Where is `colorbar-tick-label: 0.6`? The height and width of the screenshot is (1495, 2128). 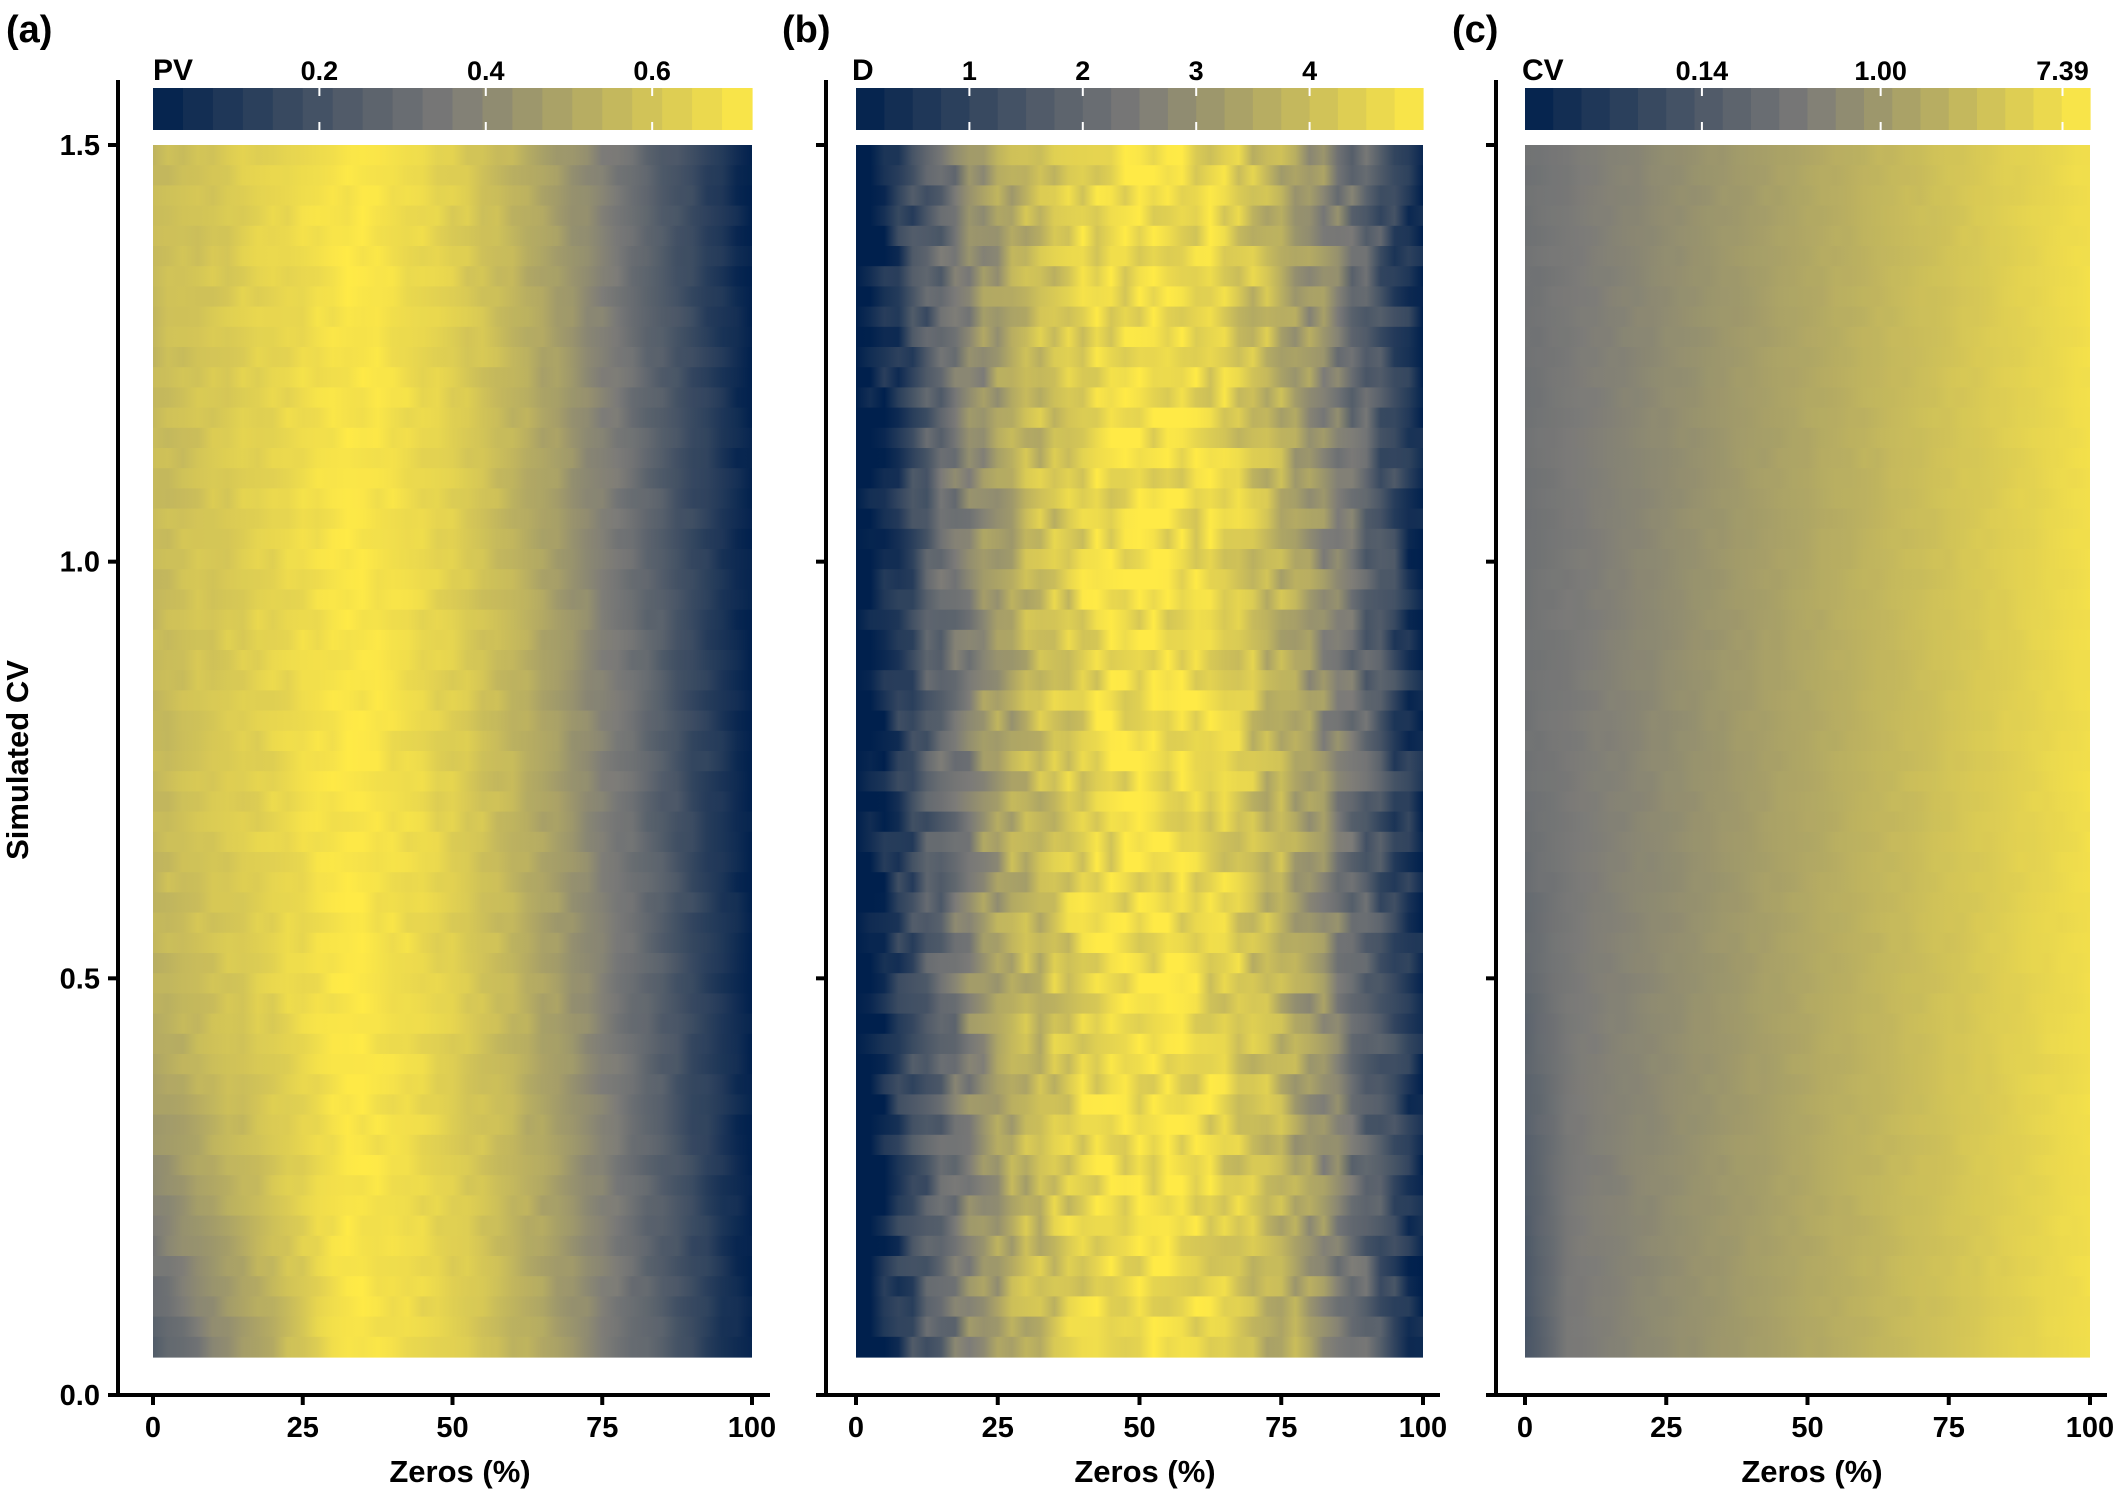 colorbar-tick-label: 0.6 is located at coordinates (652, 71).